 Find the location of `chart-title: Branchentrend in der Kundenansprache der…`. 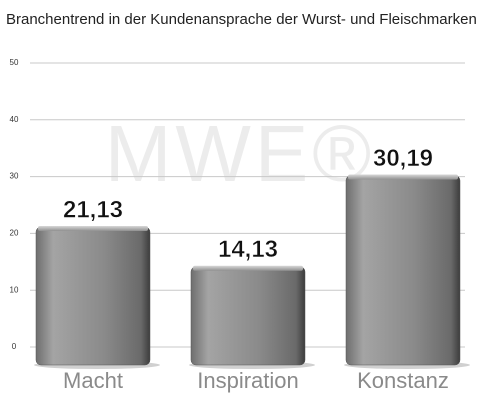

chart-title: Branchentrend in der Kundenansprache der… is located at coordinates (241, 19).